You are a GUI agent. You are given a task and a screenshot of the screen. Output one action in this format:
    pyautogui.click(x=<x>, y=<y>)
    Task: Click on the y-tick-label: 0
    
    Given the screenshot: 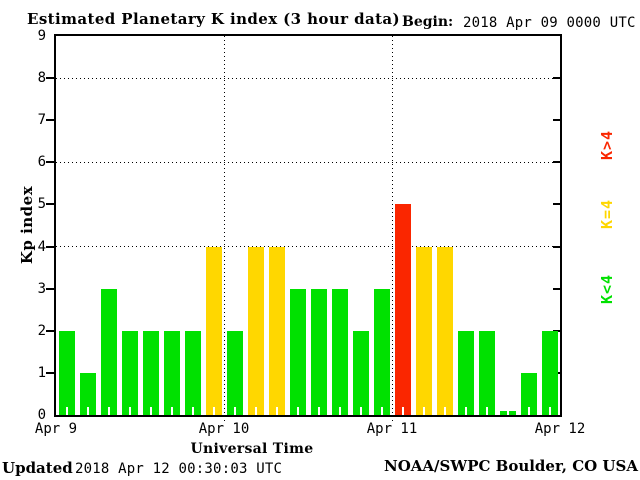 What is the action you would take?
    pyautogui.click(x=41, y=415)
    